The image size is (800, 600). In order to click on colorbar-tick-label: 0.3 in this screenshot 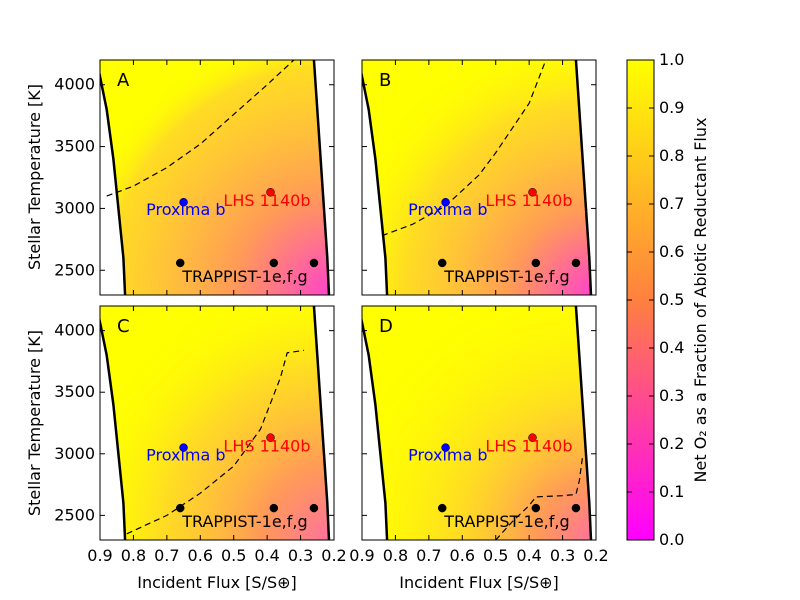, I will do `click(671, 395)`.